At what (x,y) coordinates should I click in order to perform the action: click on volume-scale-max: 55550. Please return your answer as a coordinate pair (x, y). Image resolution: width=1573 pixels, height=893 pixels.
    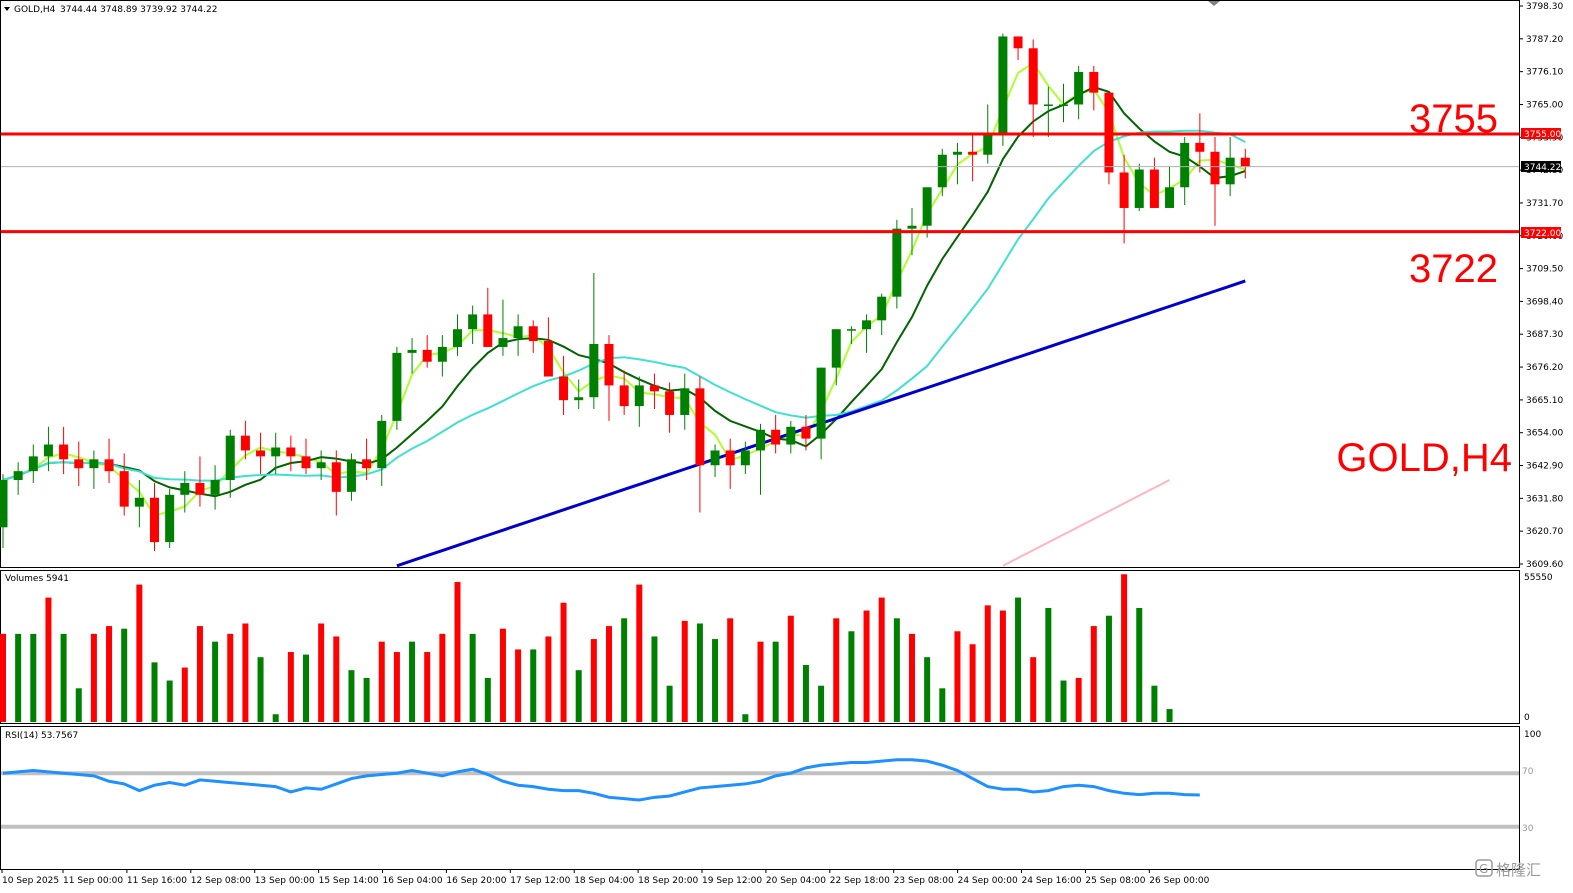
    Looking at the image, I should click on (1538, 578).